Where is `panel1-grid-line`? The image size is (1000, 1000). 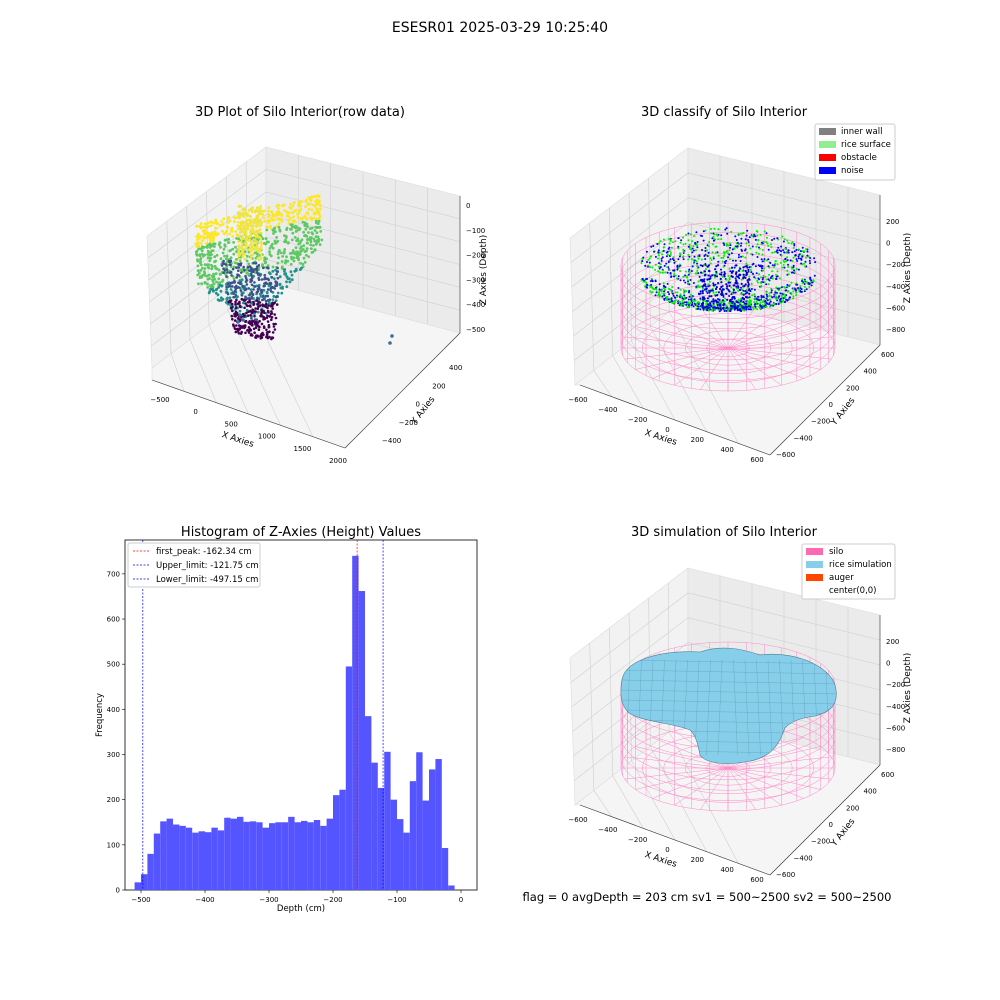
panel1-grid-line is located at coordinates (228, 369).